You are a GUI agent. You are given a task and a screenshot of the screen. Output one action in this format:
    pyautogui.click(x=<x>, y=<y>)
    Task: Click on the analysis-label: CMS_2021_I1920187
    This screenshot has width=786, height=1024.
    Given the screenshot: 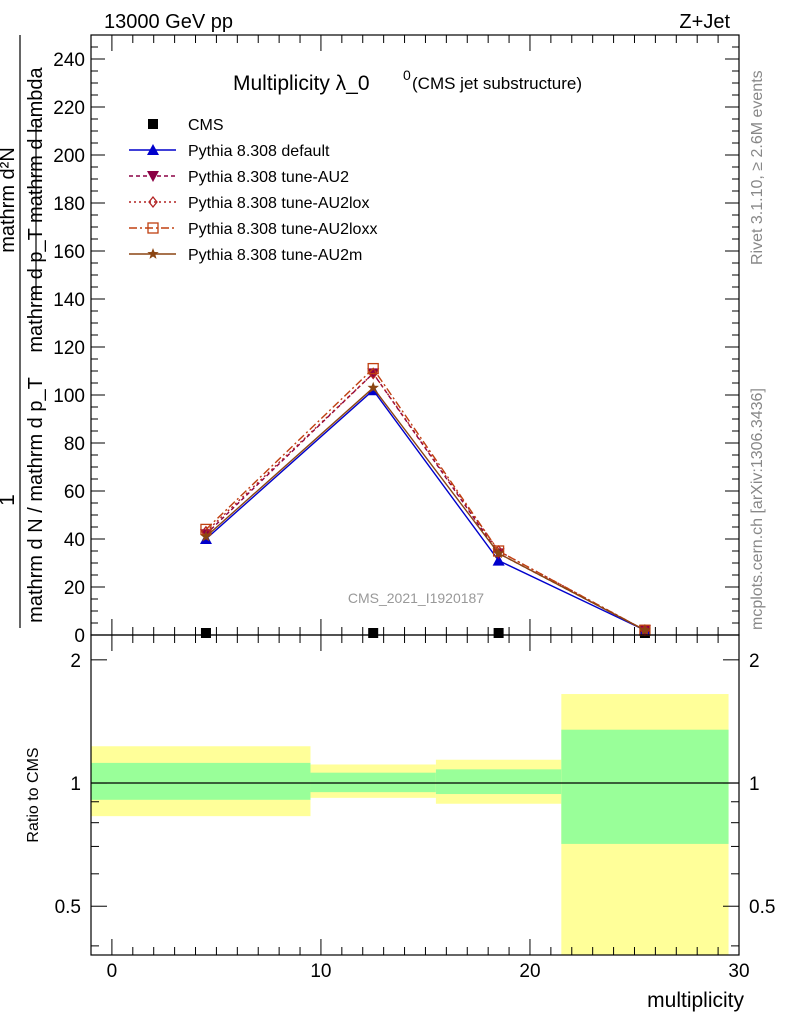 What is the action you would take?
    pyautogui.click(x=416, y=598)
    